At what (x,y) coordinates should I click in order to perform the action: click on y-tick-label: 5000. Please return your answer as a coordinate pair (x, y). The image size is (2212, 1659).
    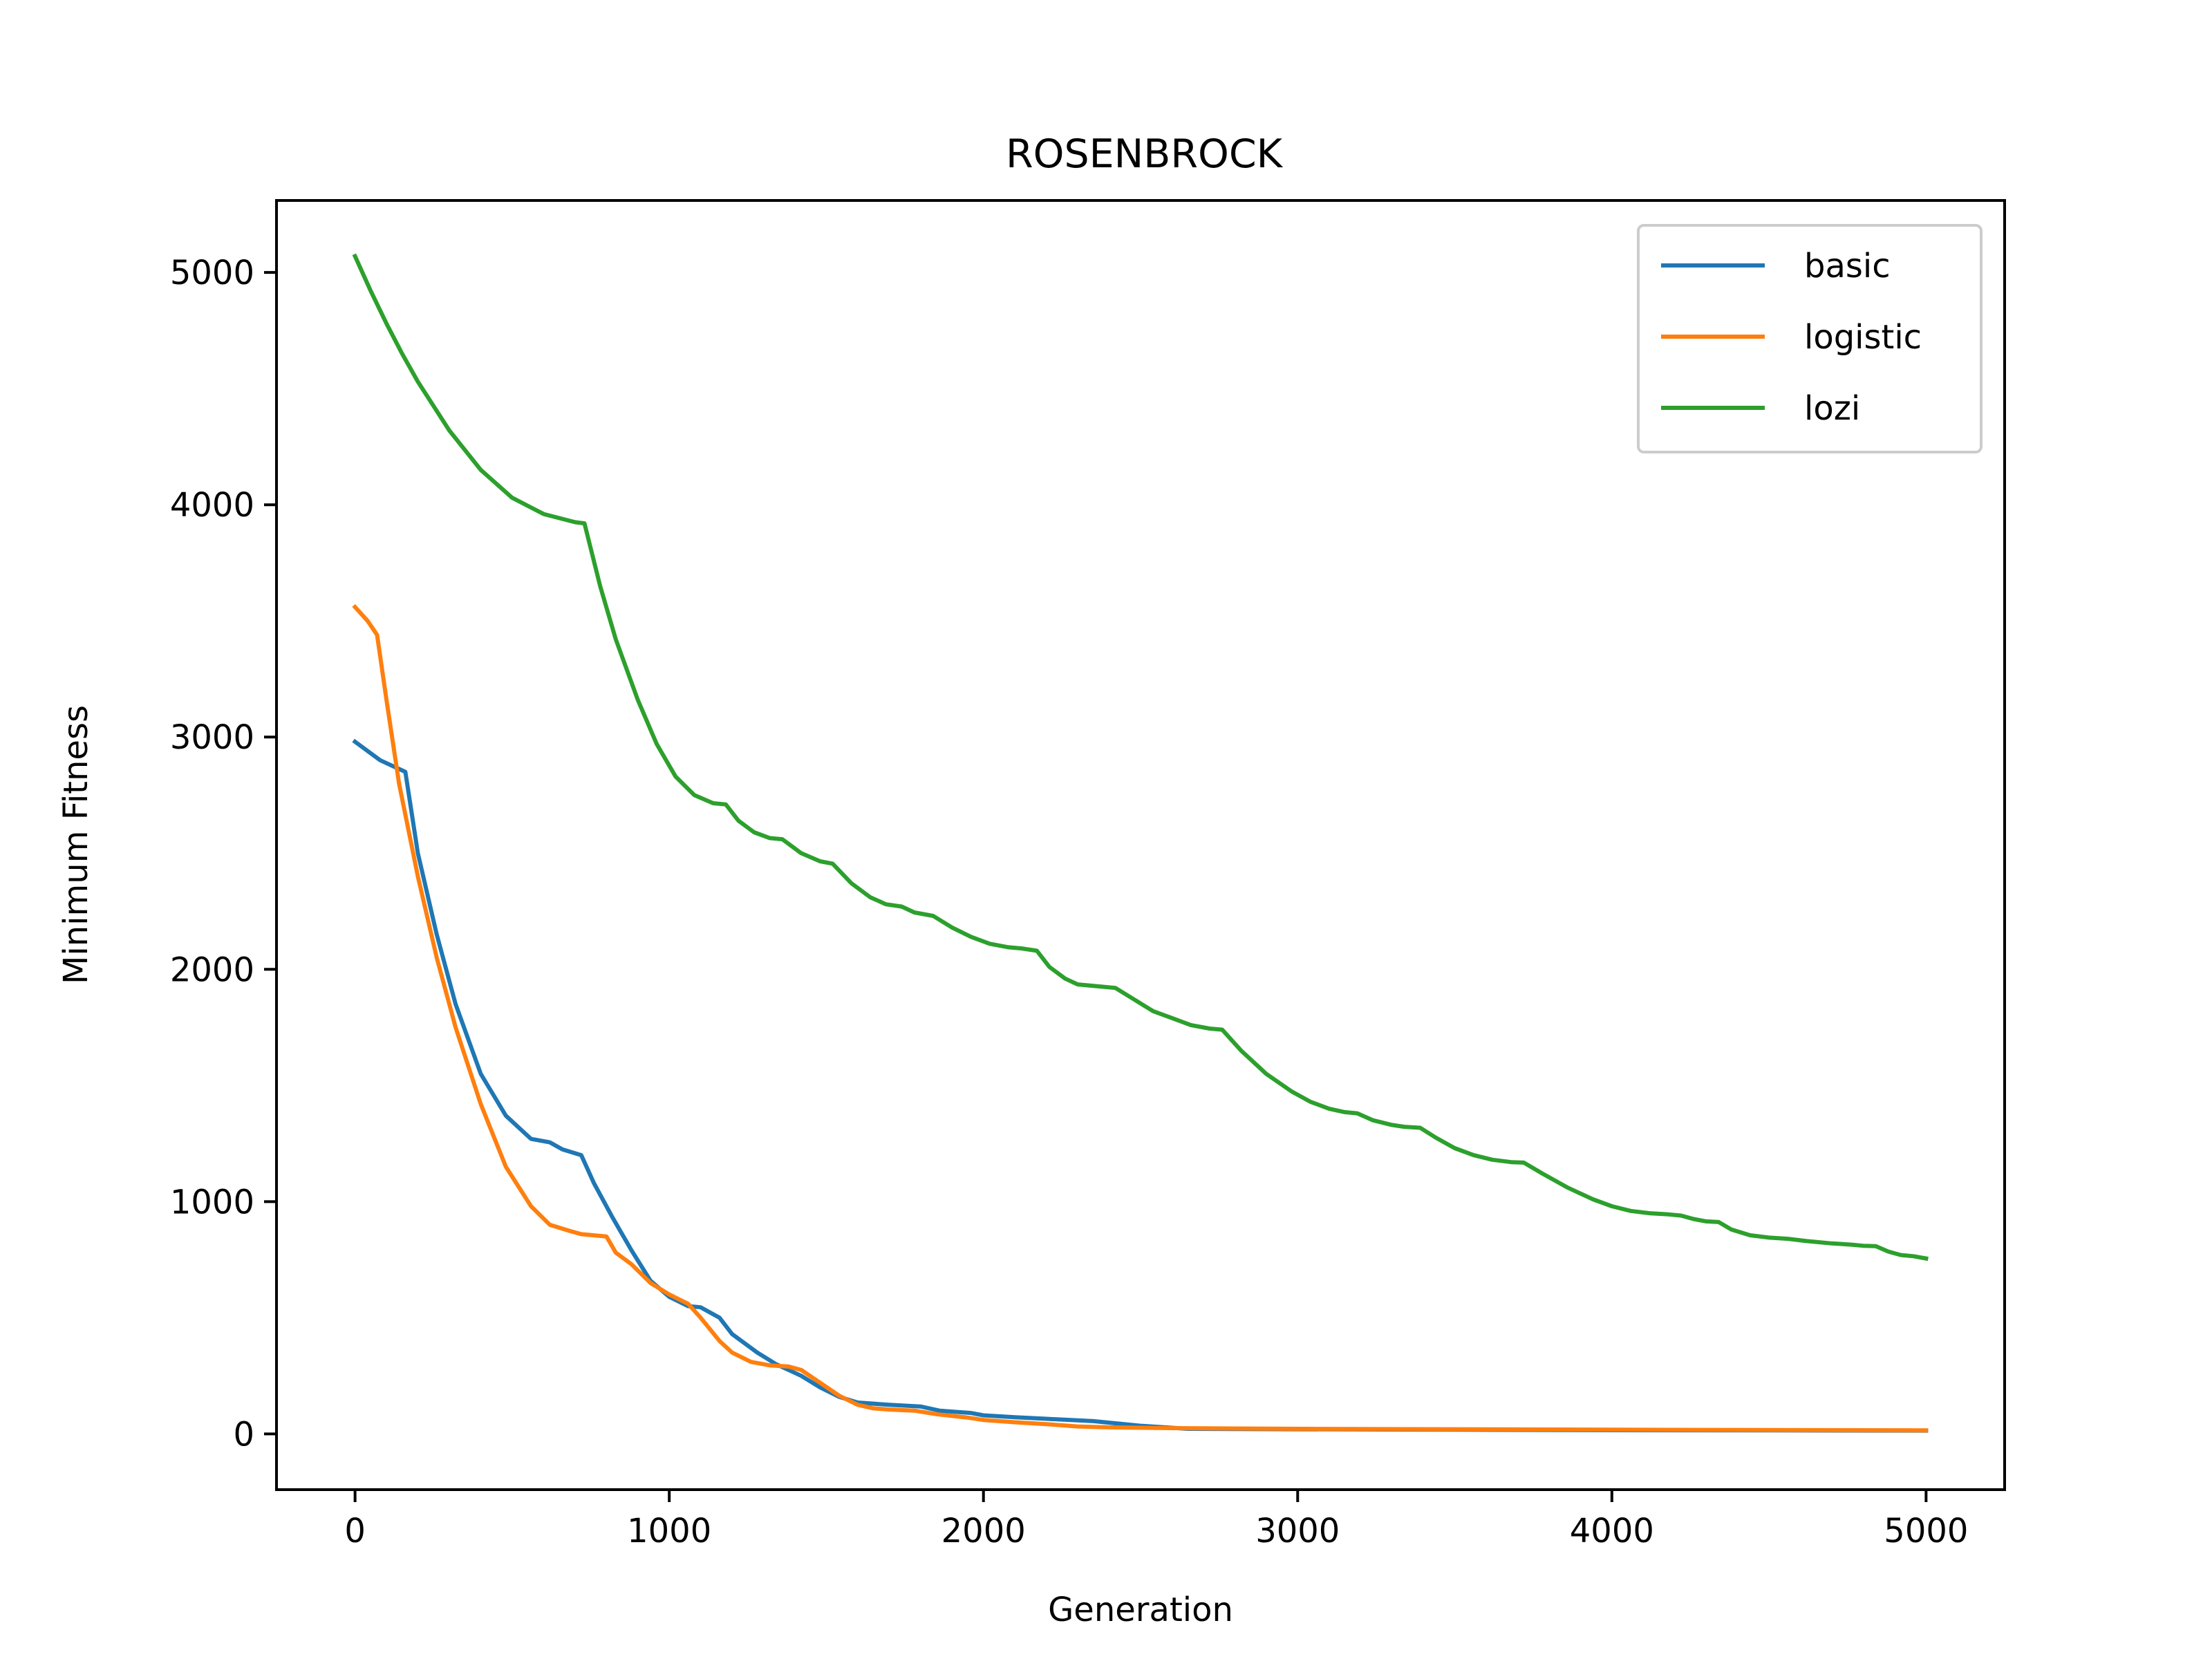
    Looking at the image, I should click on (212, 273).